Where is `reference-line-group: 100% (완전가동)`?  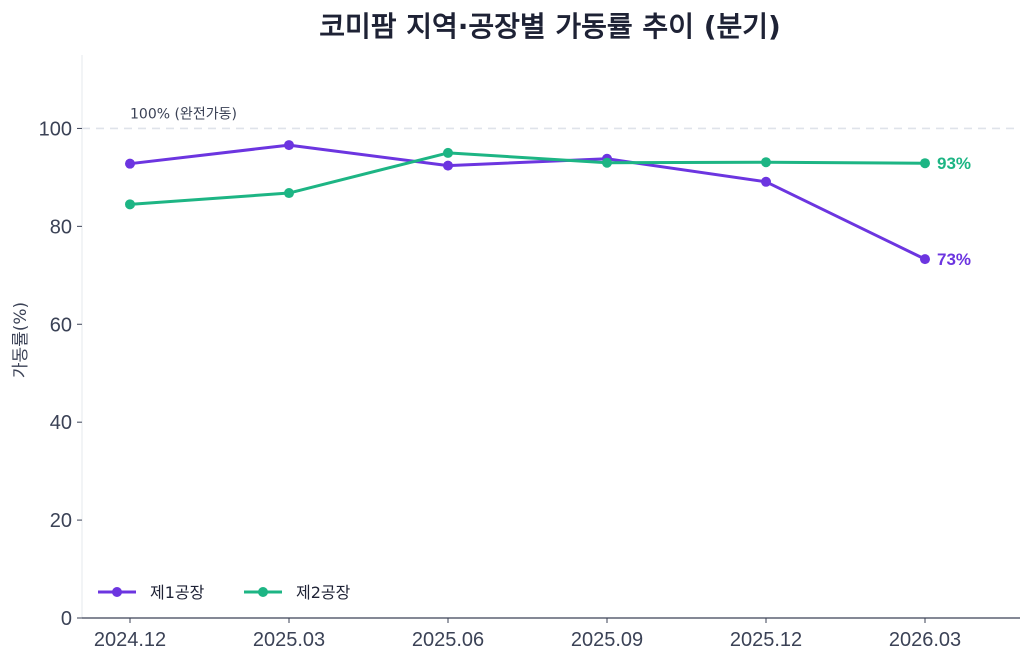
reference-line-group: 100% (완전가동) is located at coordinates (551, 118).